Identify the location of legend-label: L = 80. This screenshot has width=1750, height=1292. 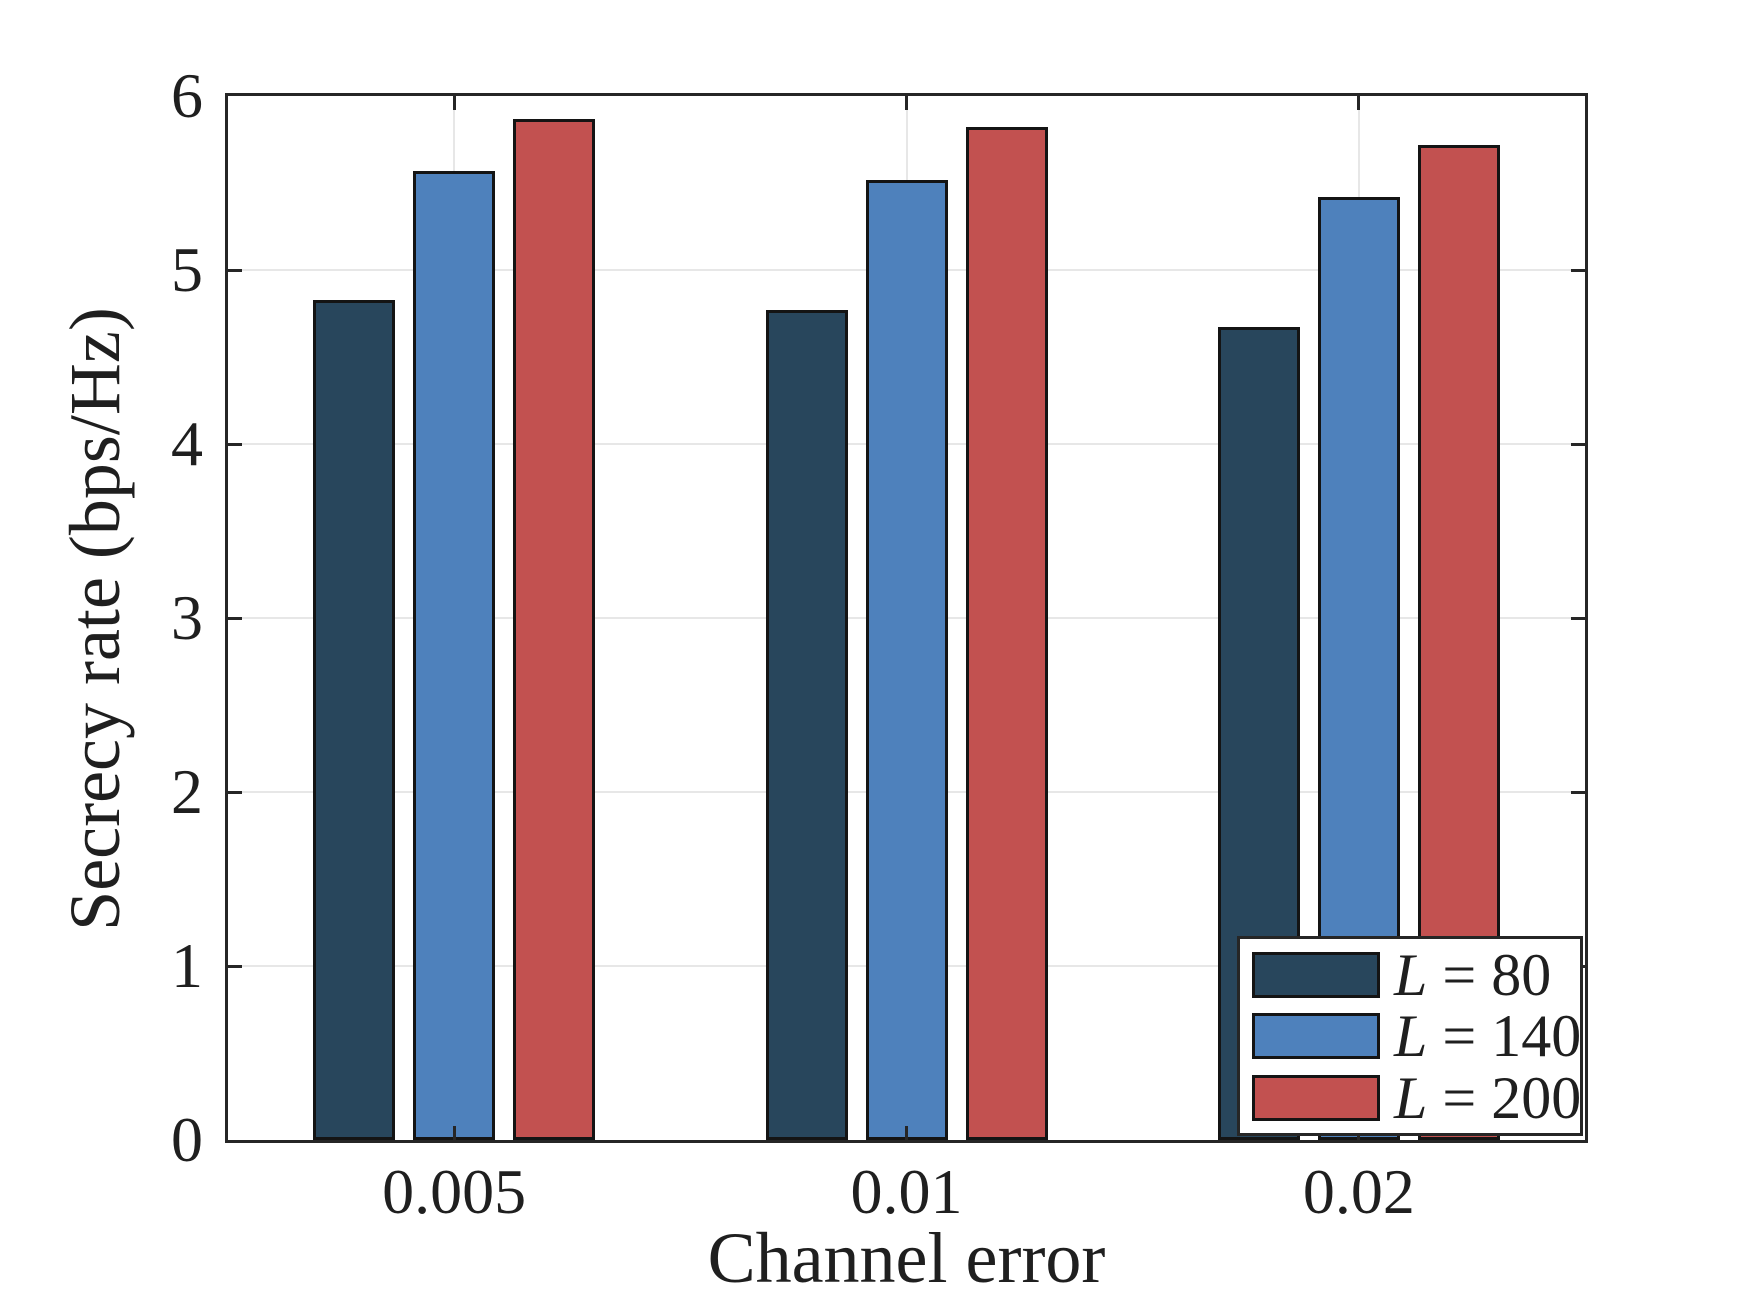
(1473, 974).